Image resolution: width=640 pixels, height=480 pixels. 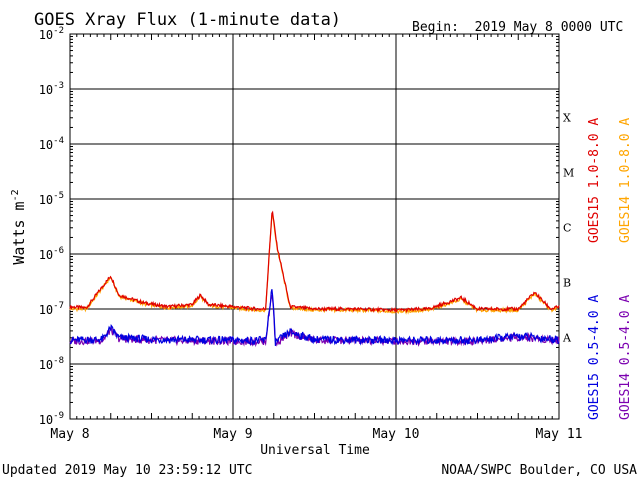 I want to click on flare-class-label: A, so click(x=567, y=338).